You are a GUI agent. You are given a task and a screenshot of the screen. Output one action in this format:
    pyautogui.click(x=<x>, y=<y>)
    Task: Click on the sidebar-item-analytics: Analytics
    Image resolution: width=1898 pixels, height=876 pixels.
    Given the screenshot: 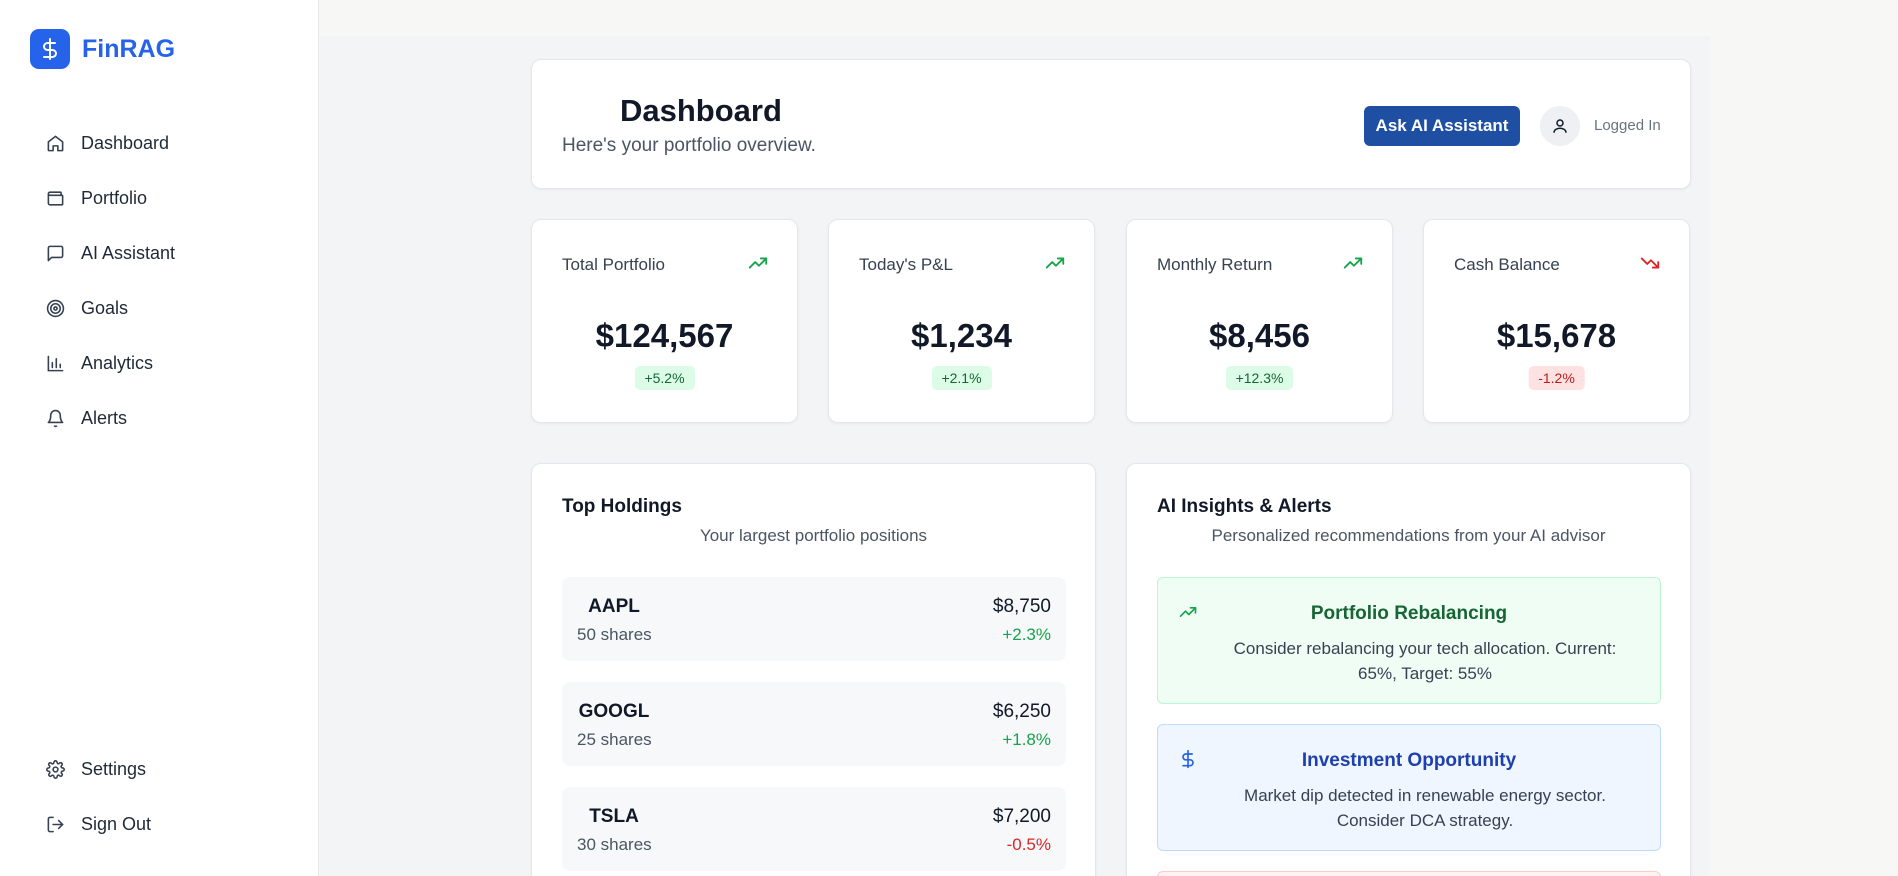 What is the action you would take?
    pyautogui.click(x=109, y=363)
    